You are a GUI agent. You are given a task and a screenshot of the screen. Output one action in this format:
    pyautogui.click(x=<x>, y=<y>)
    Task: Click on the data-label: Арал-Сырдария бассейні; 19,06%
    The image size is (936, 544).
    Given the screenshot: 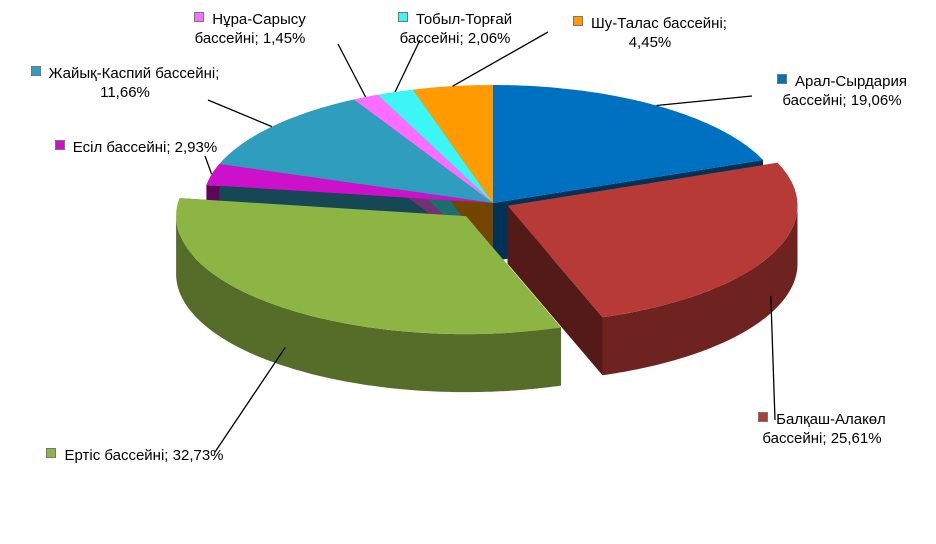 What is the action you would take?
    pyautogui.click(x=842, y=91)
    